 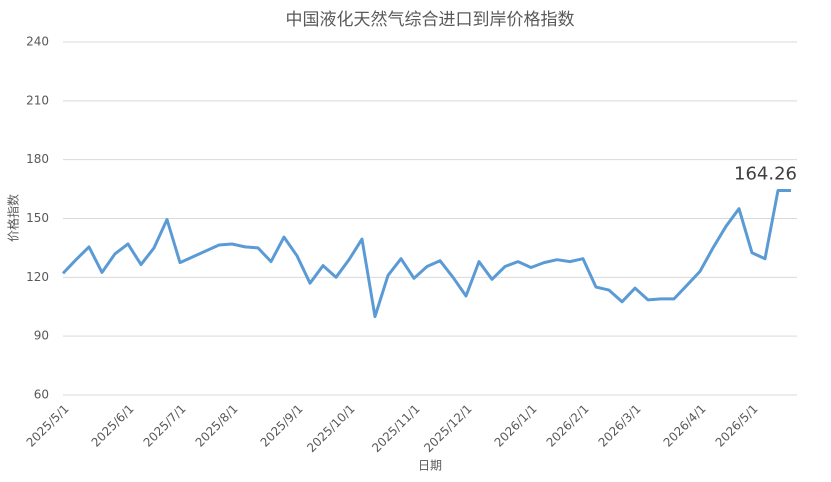 I want to click on y-axis-label: 价格指数, so click(x=13, y=218).